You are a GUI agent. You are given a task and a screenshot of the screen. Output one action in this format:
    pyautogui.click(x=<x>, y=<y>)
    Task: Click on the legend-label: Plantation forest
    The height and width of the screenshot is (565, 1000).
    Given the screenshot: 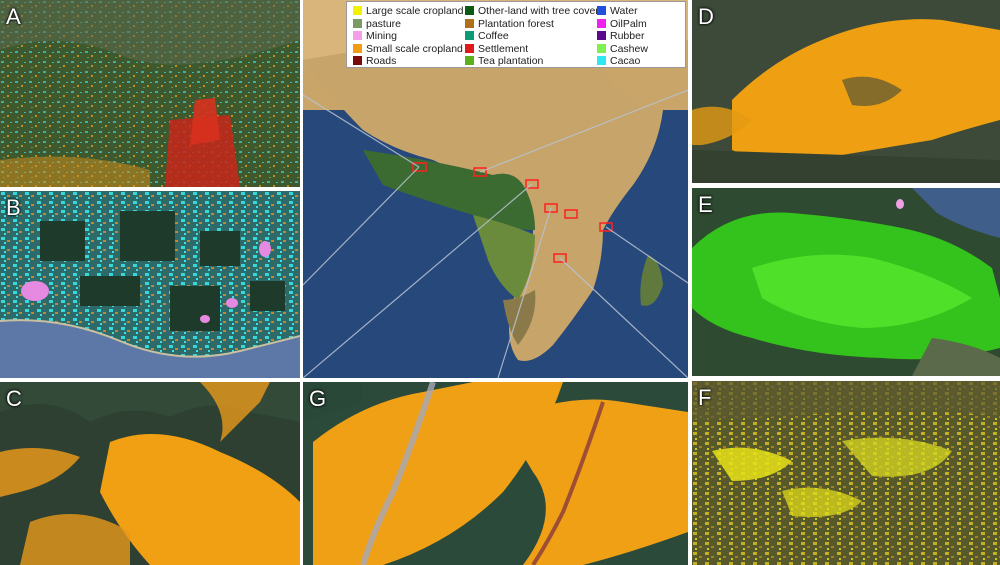 What is the action you would take?
    pyautogui.click(x=516, y=23)
    